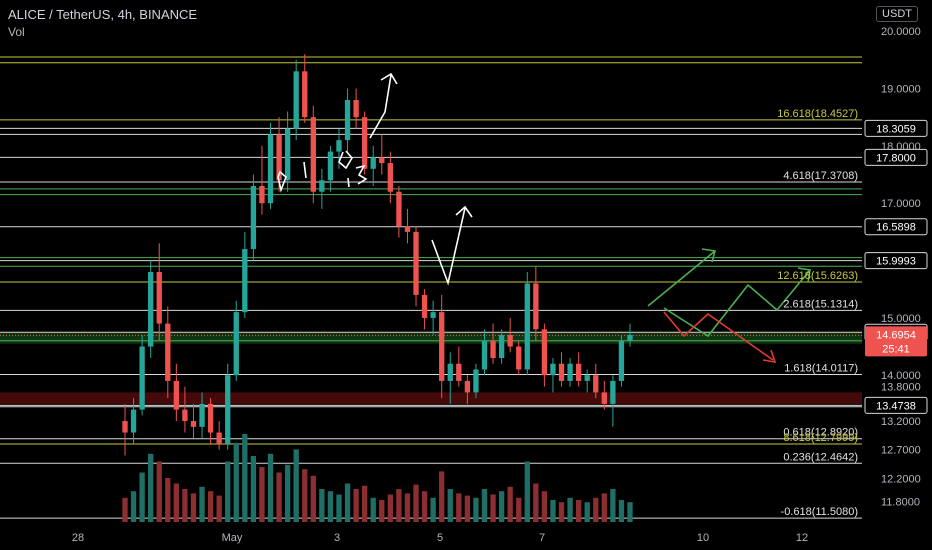  Describe the element at coordinates (901, 319) in the screenshot. I see `price-tick-label: 15.0000` at that location.